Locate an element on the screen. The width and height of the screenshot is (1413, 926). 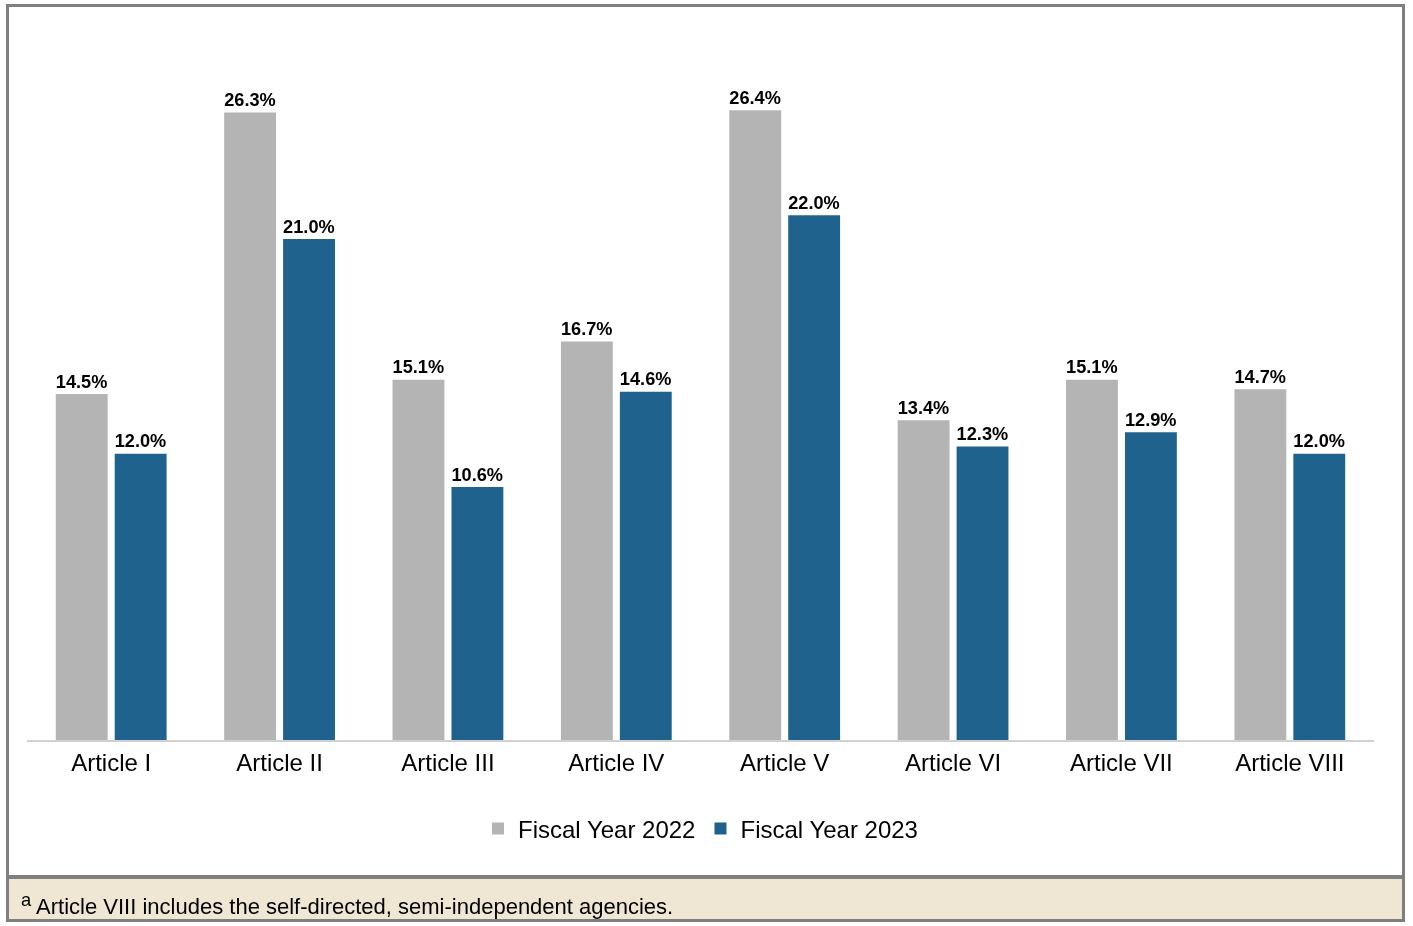
legend-label: Fiscal Year 2023 is located at coordinates (829, 829).